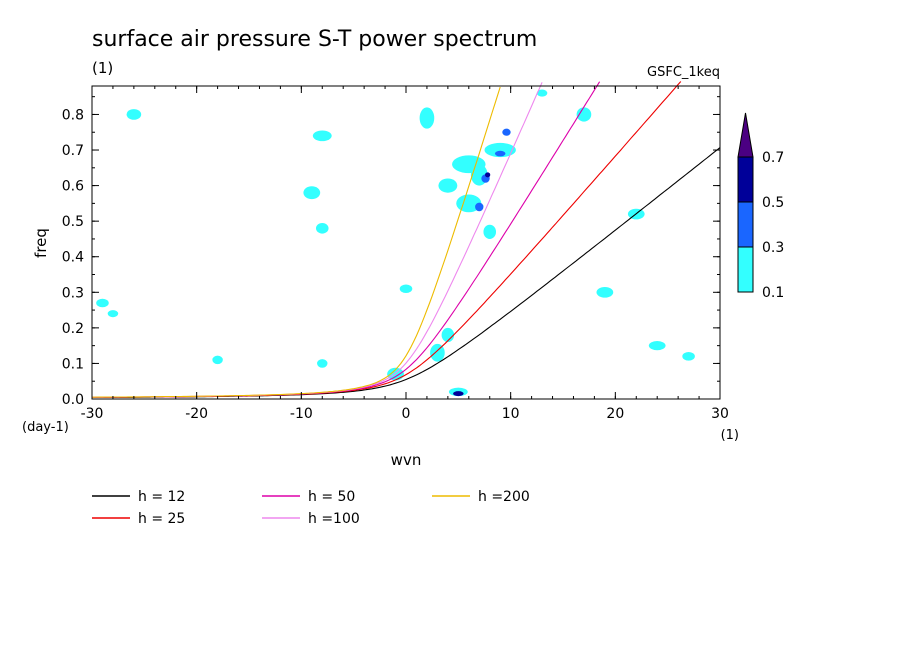  Describe the element at coordinates (406, 414) in the screenshot. I see `x-tick-label-3: 0` at that location.